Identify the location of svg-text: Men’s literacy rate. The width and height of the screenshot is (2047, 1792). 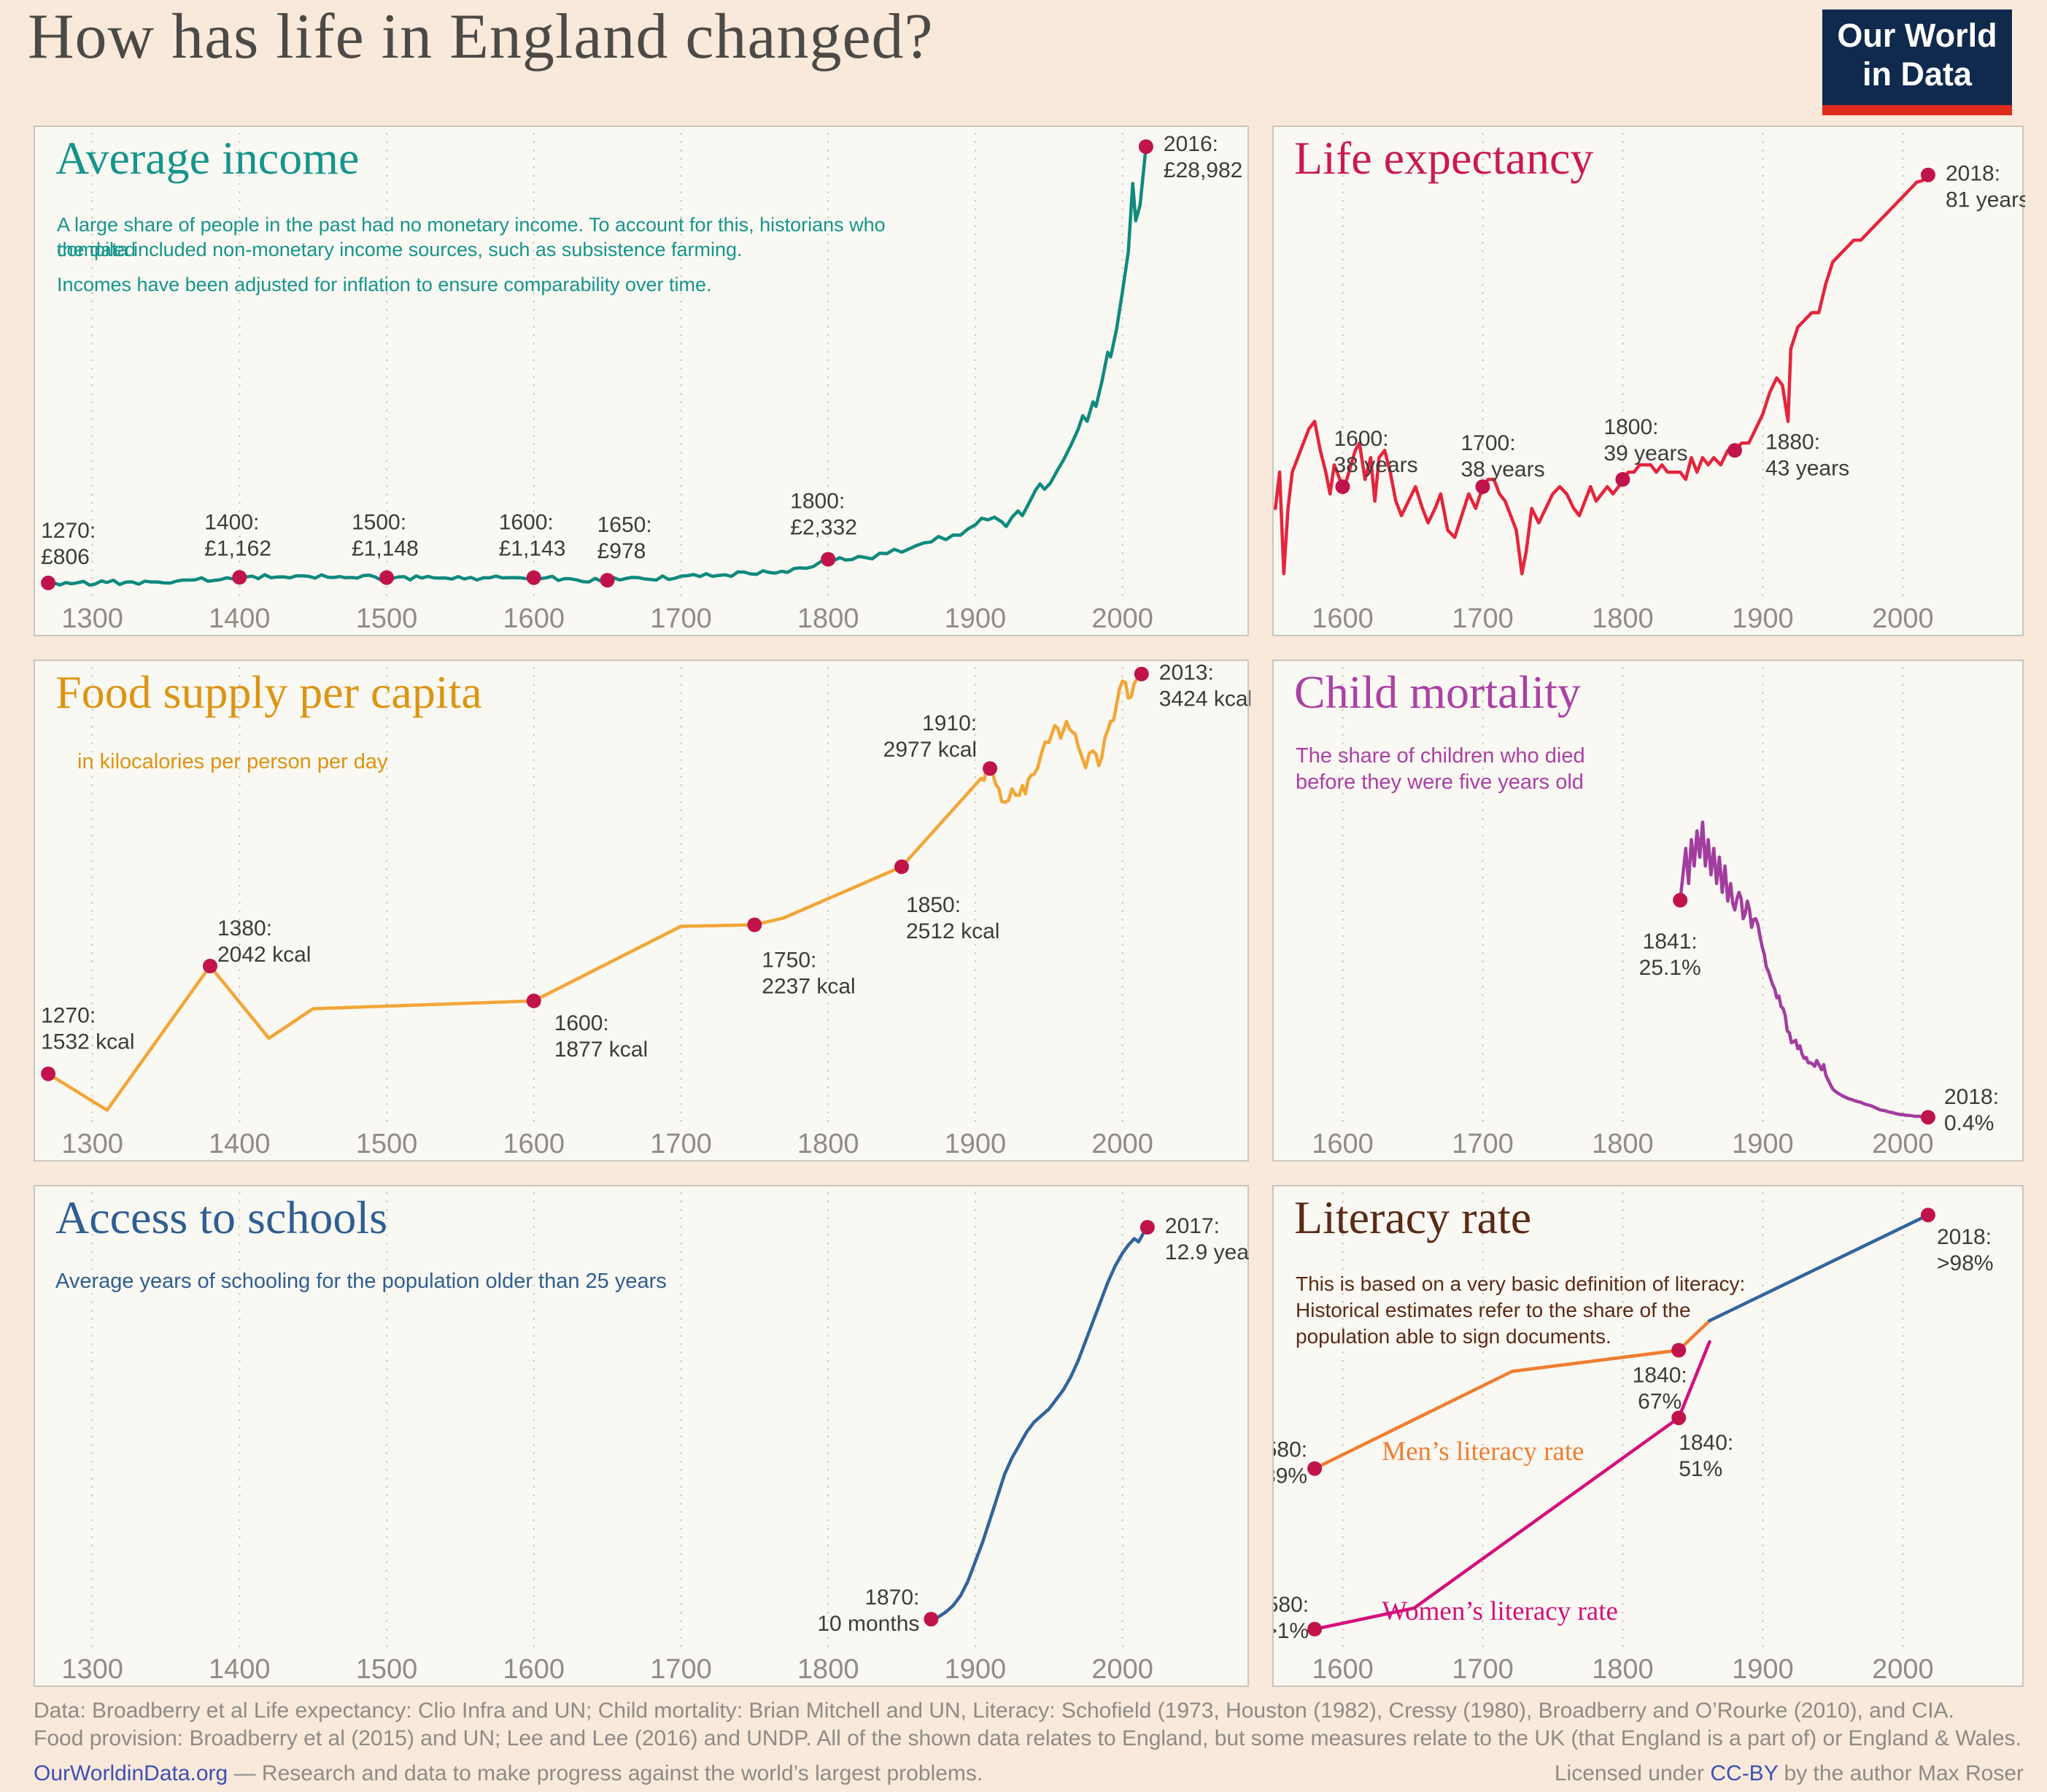
(1483, 1452).